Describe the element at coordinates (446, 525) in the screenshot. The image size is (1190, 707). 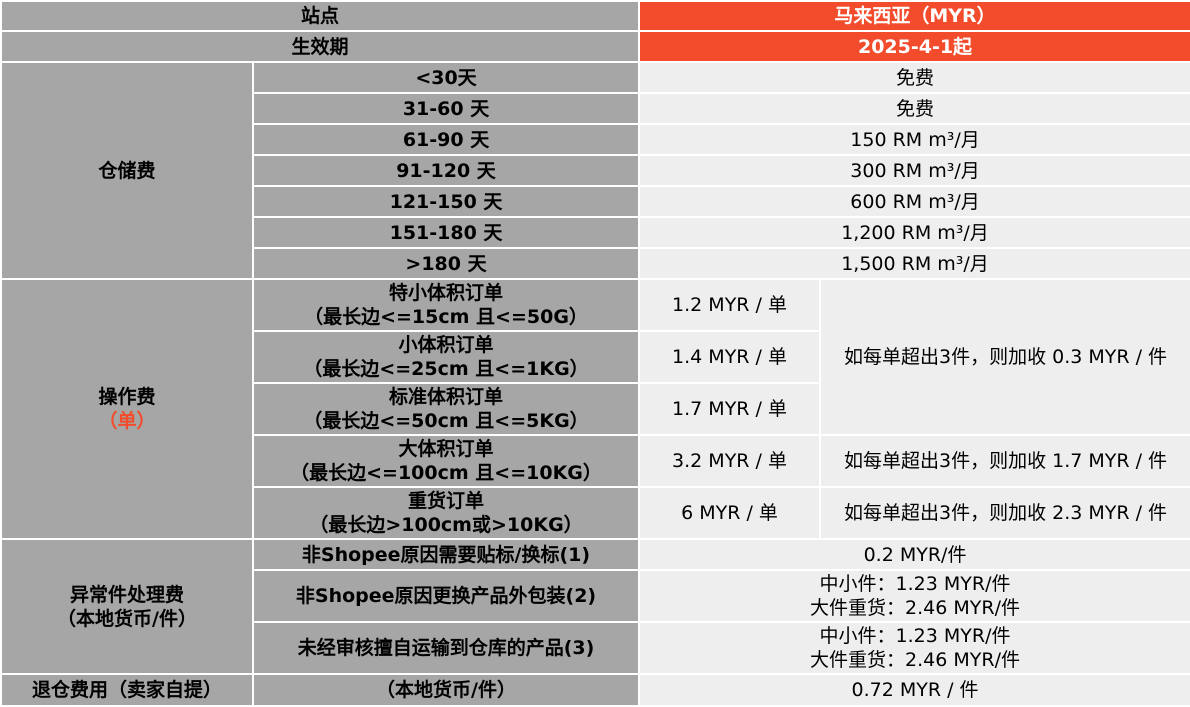
I see `operation-type-spec: （最长边>100cm或>10KG）` at that location.